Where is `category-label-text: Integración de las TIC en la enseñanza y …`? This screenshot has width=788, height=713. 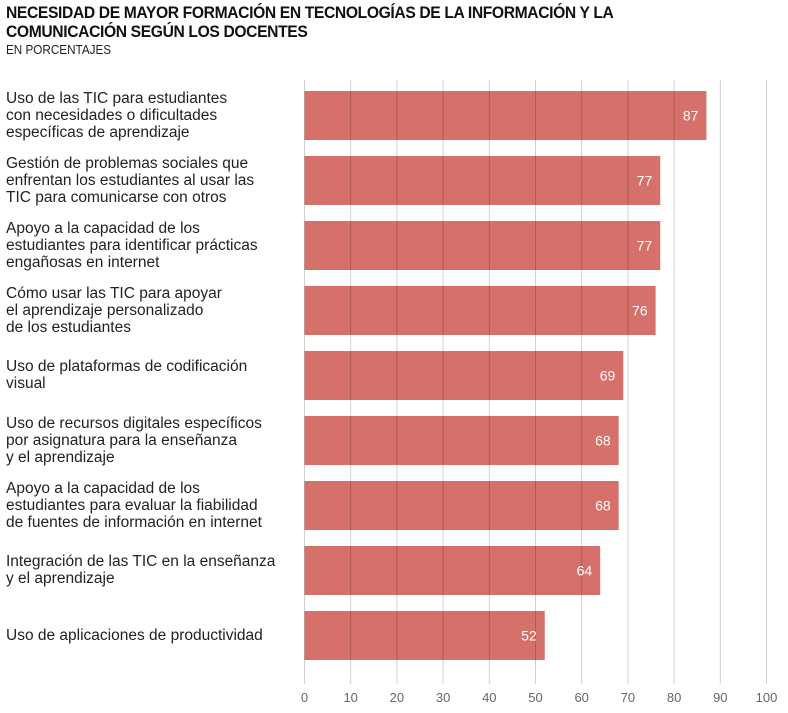
category-label-text: Integración de las TIC en la enseñanza y … is located at coordinates (141, 570).